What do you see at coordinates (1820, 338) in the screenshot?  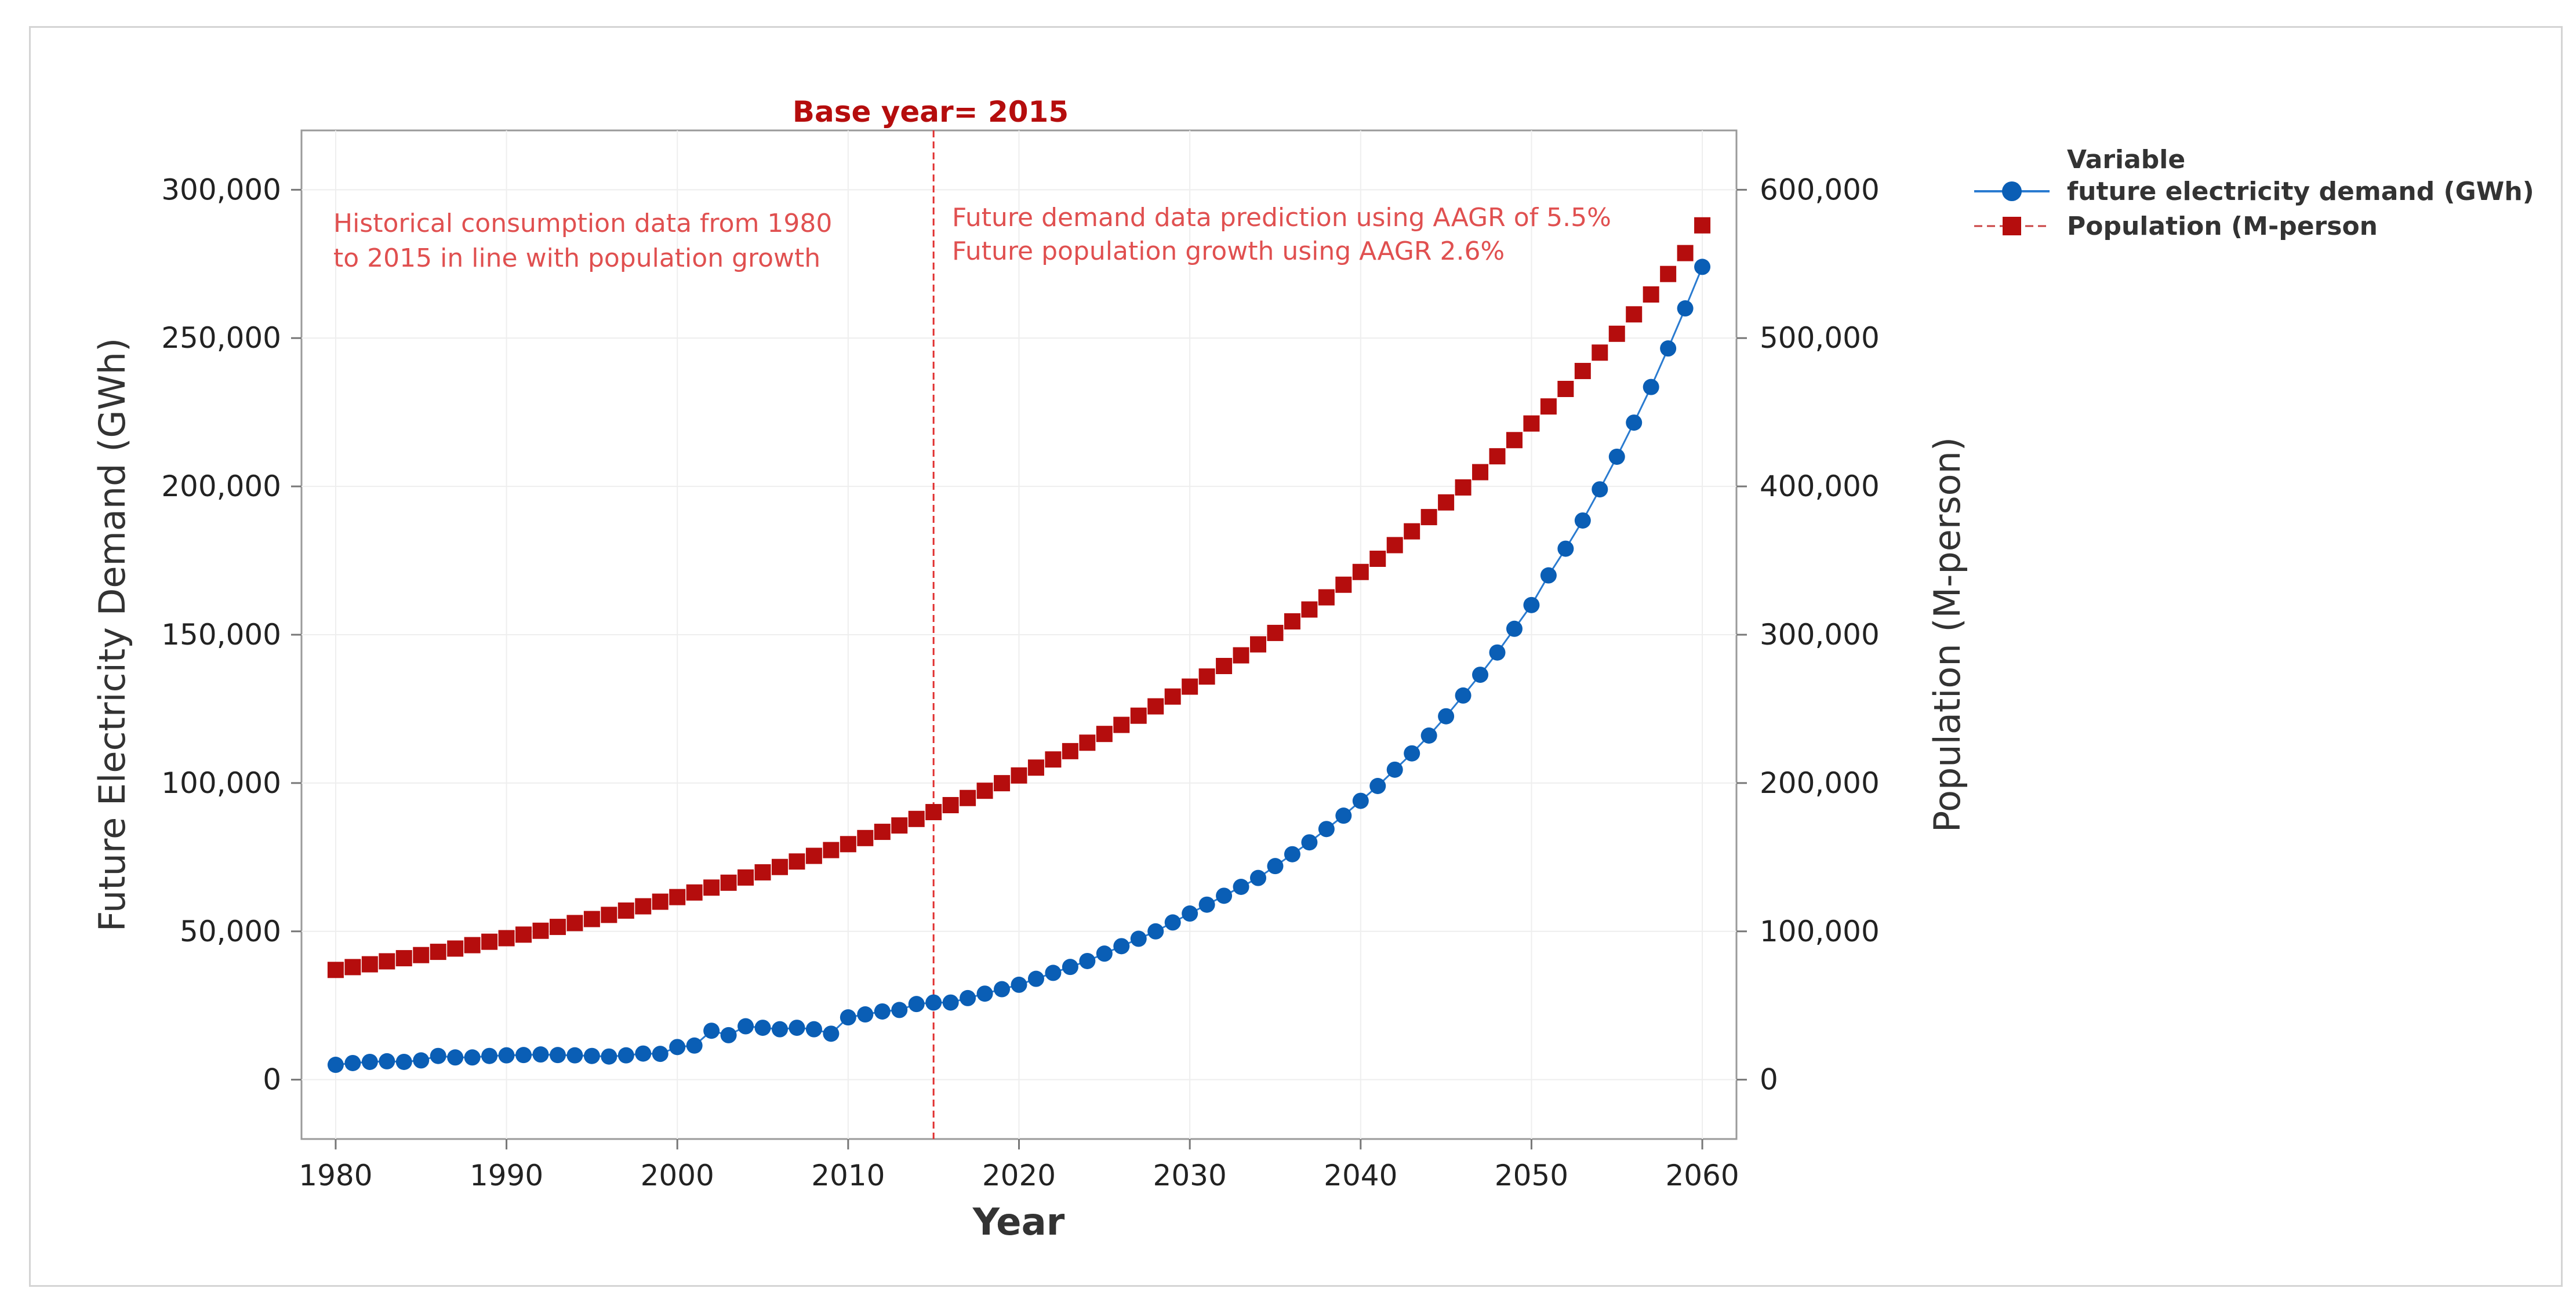 I see `y-tick-label-right: 500,000` at bounding box center [1820, 338].